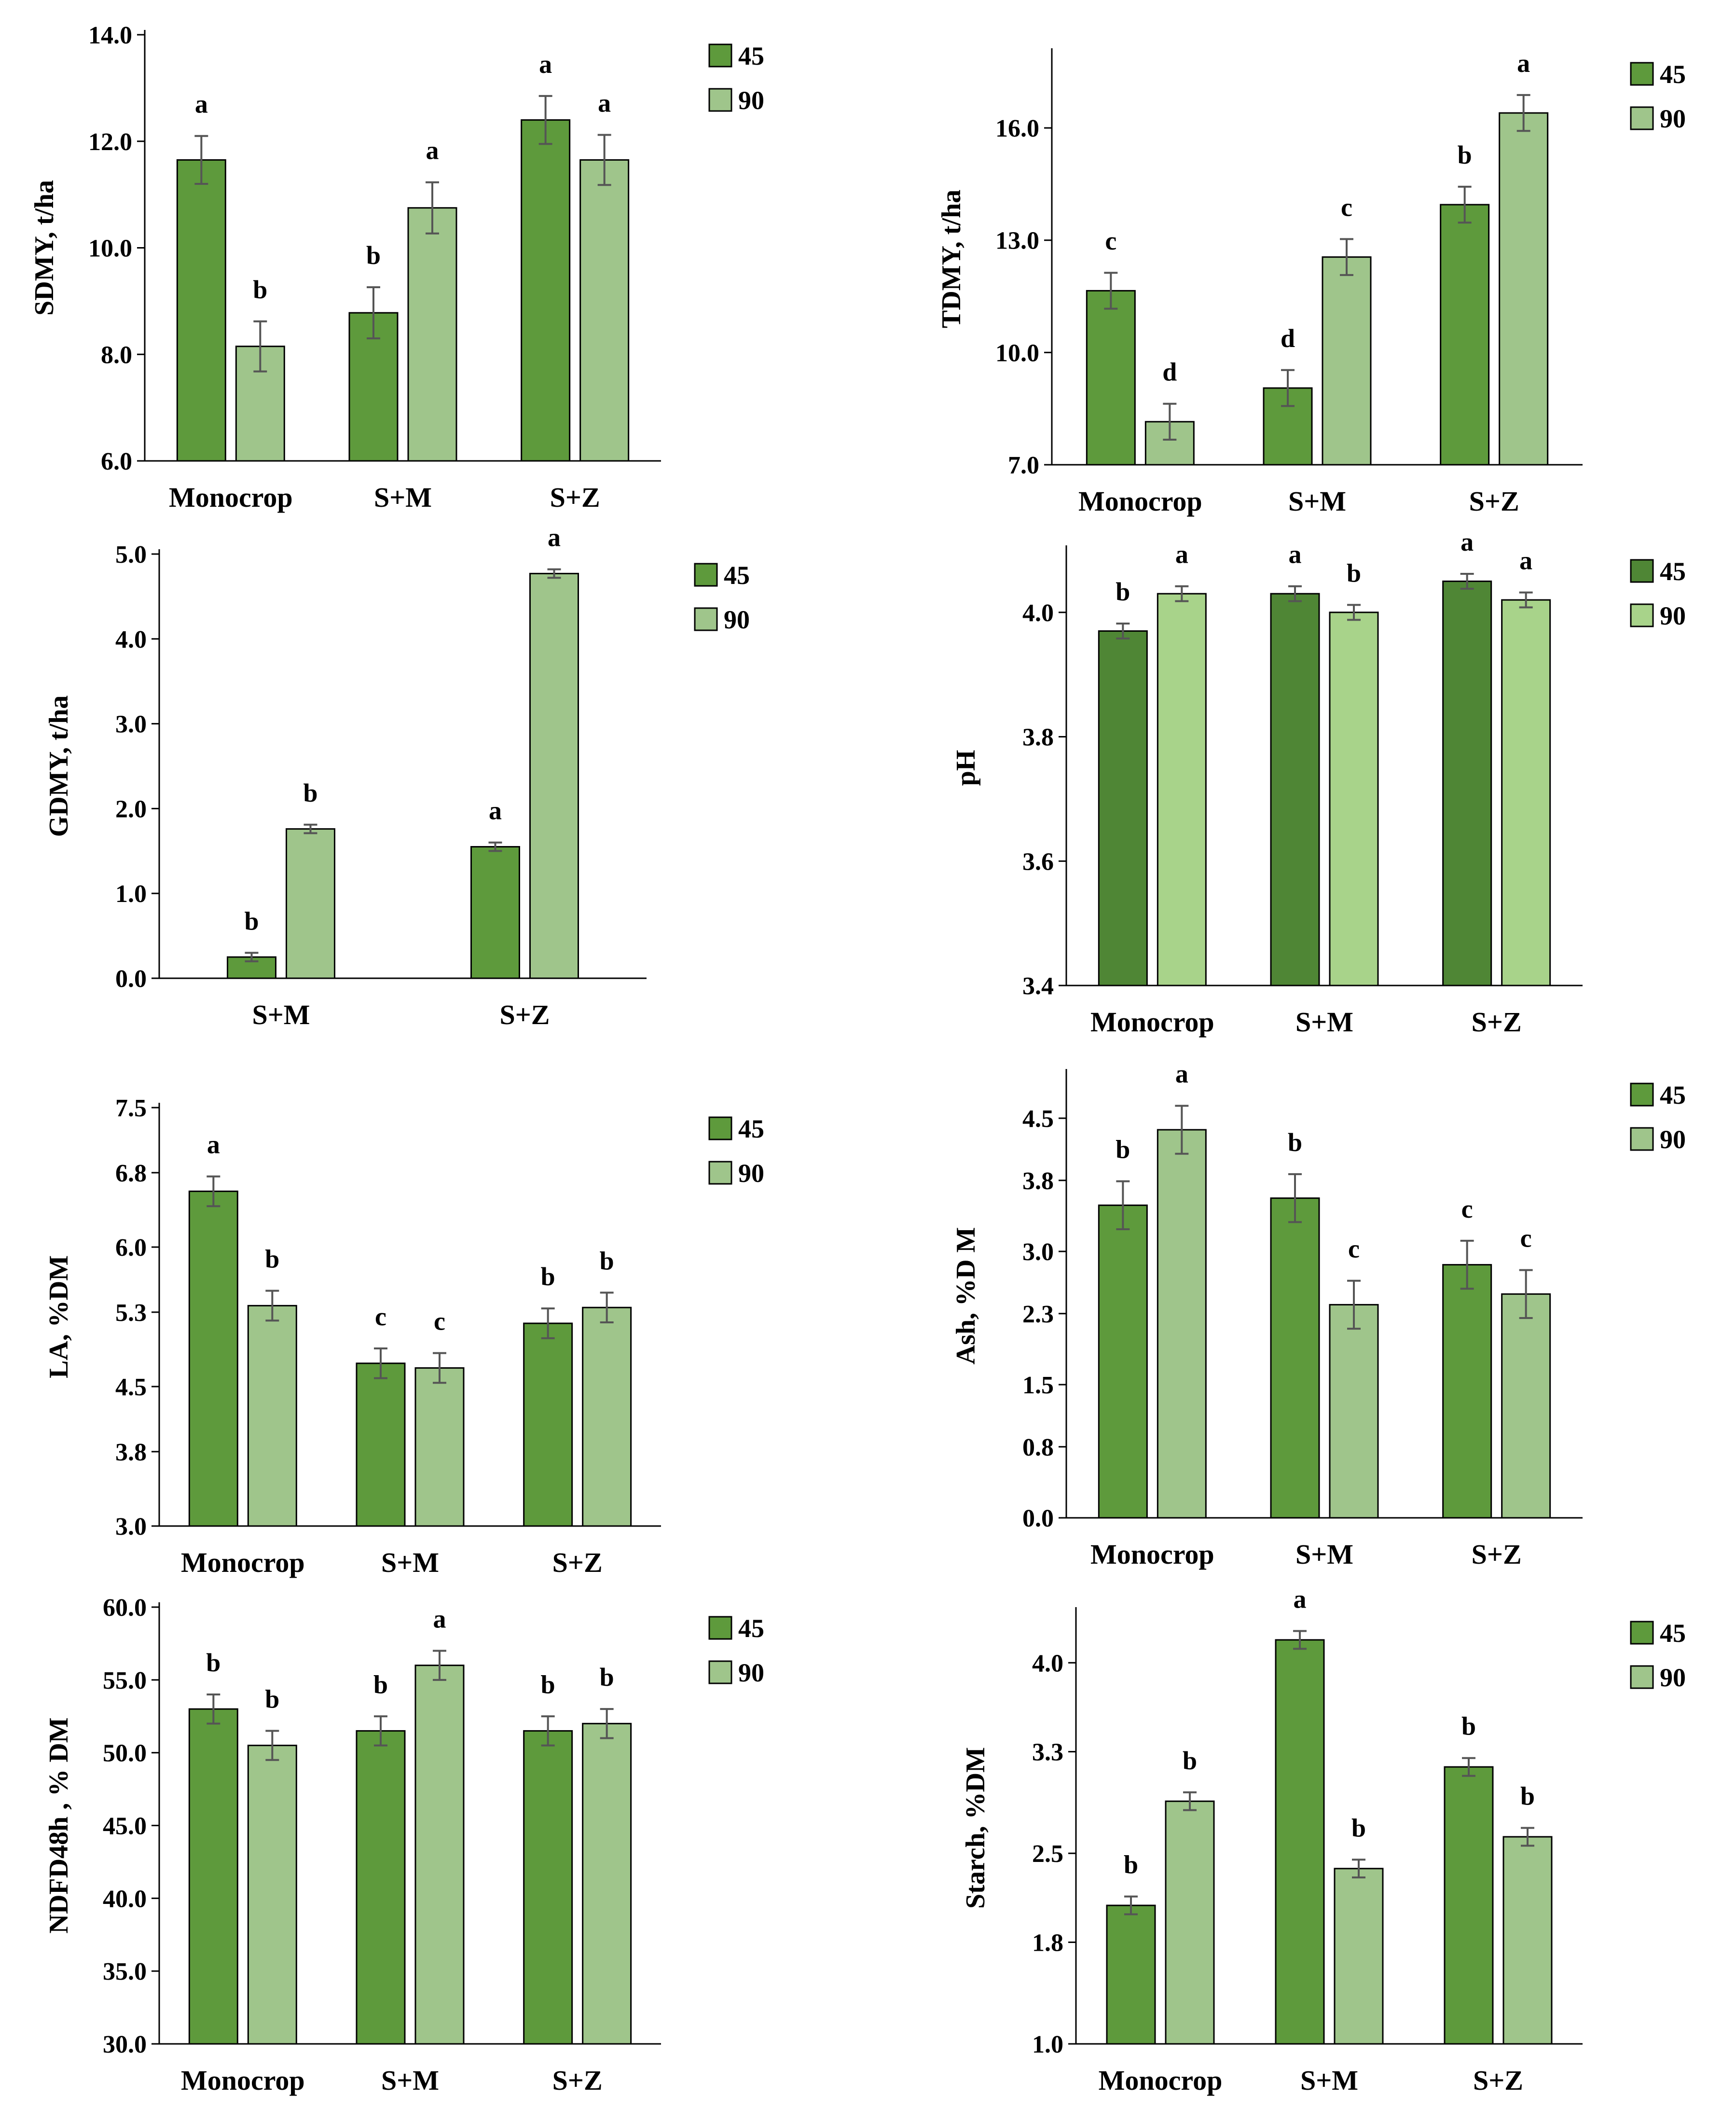 The image size is (1736, 2124). I want to click on chart-panel-4: 3.4 3.6 3.8 4.0 pH b a Monocrop a b S+M a a S+Z 45 90, so click(1318, 783).